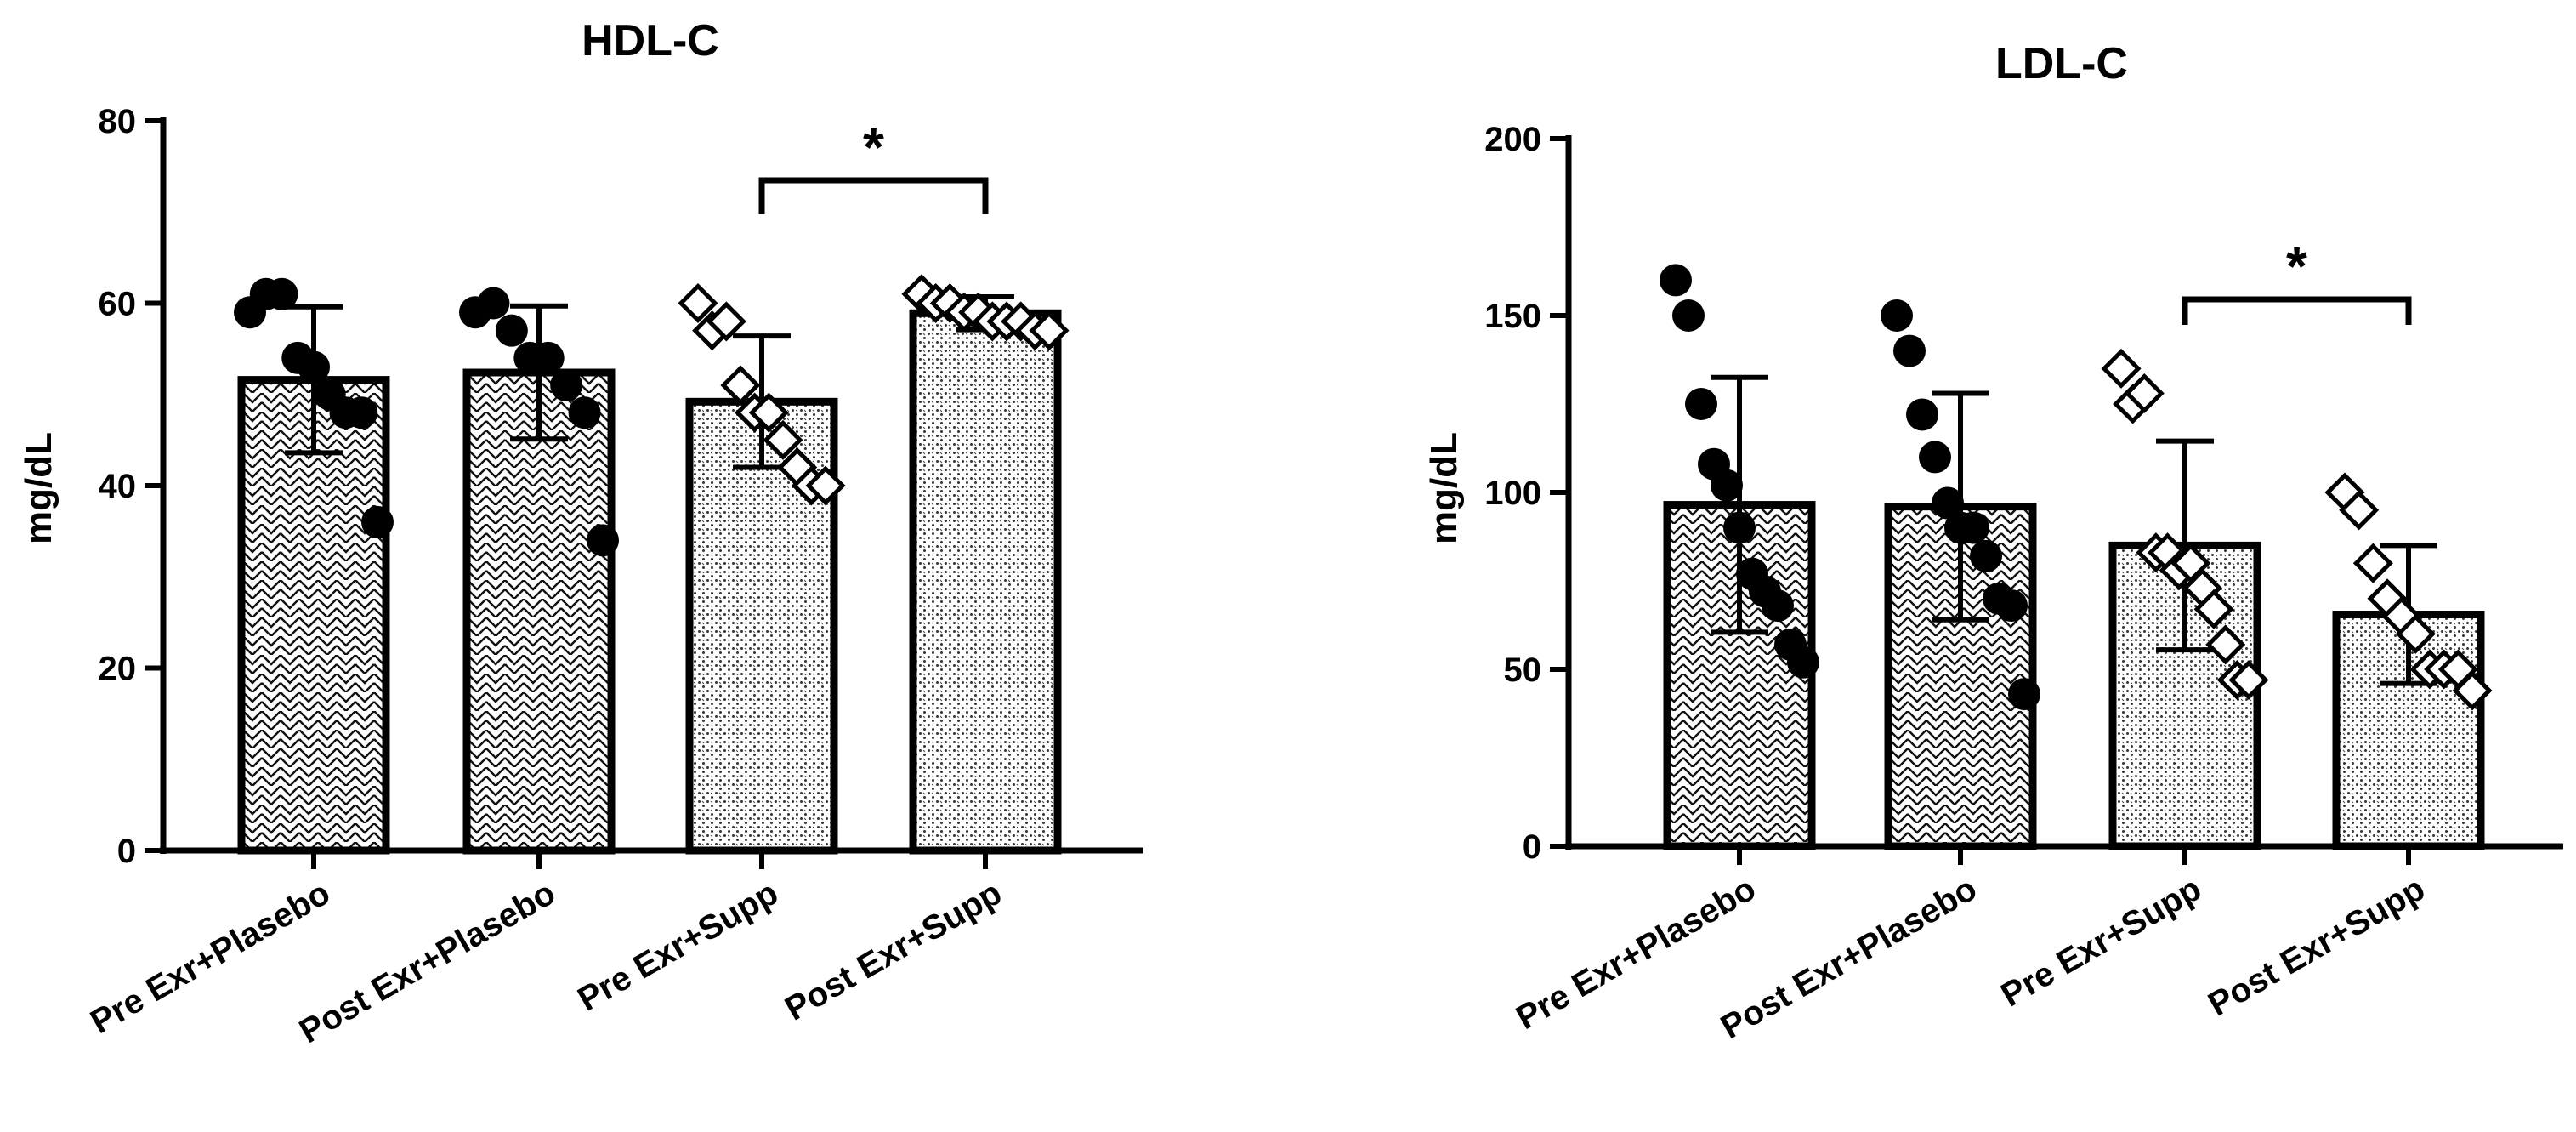  What do you see at coordinates (2061, 63) in the screenshot?
I see `chart-title: LDL-C` at bounding box center [2061, 63].